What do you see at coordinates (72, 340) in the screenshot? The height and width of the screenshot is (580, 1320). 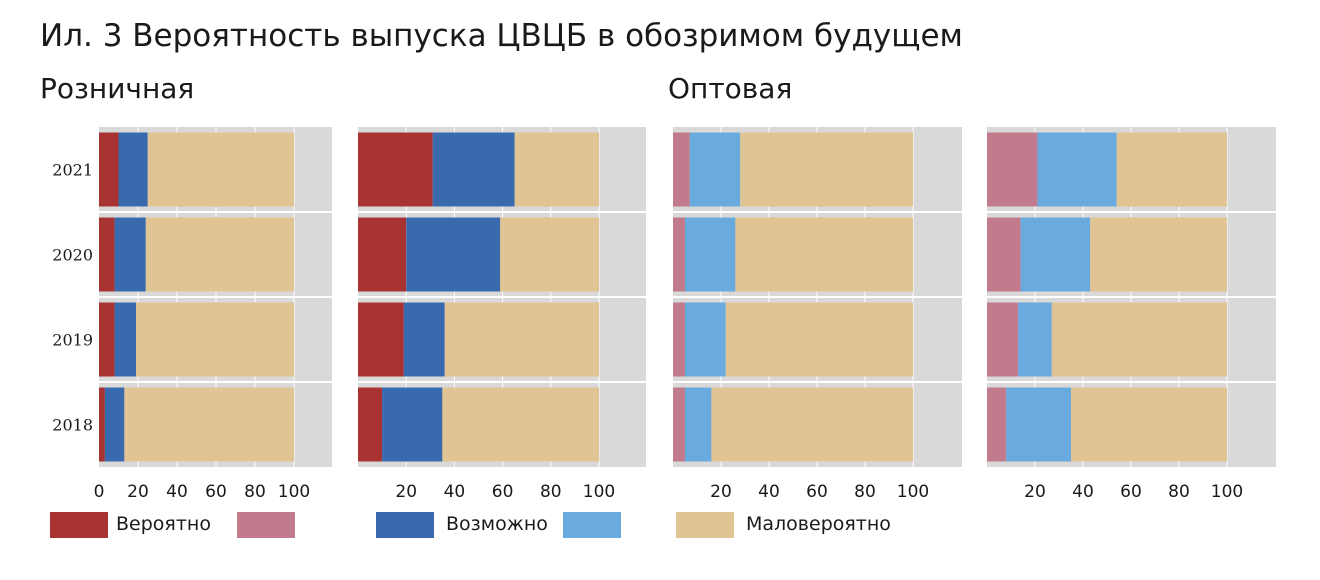 I see `y-tick-label-2019: 2019` at bounding box center [72, 340].